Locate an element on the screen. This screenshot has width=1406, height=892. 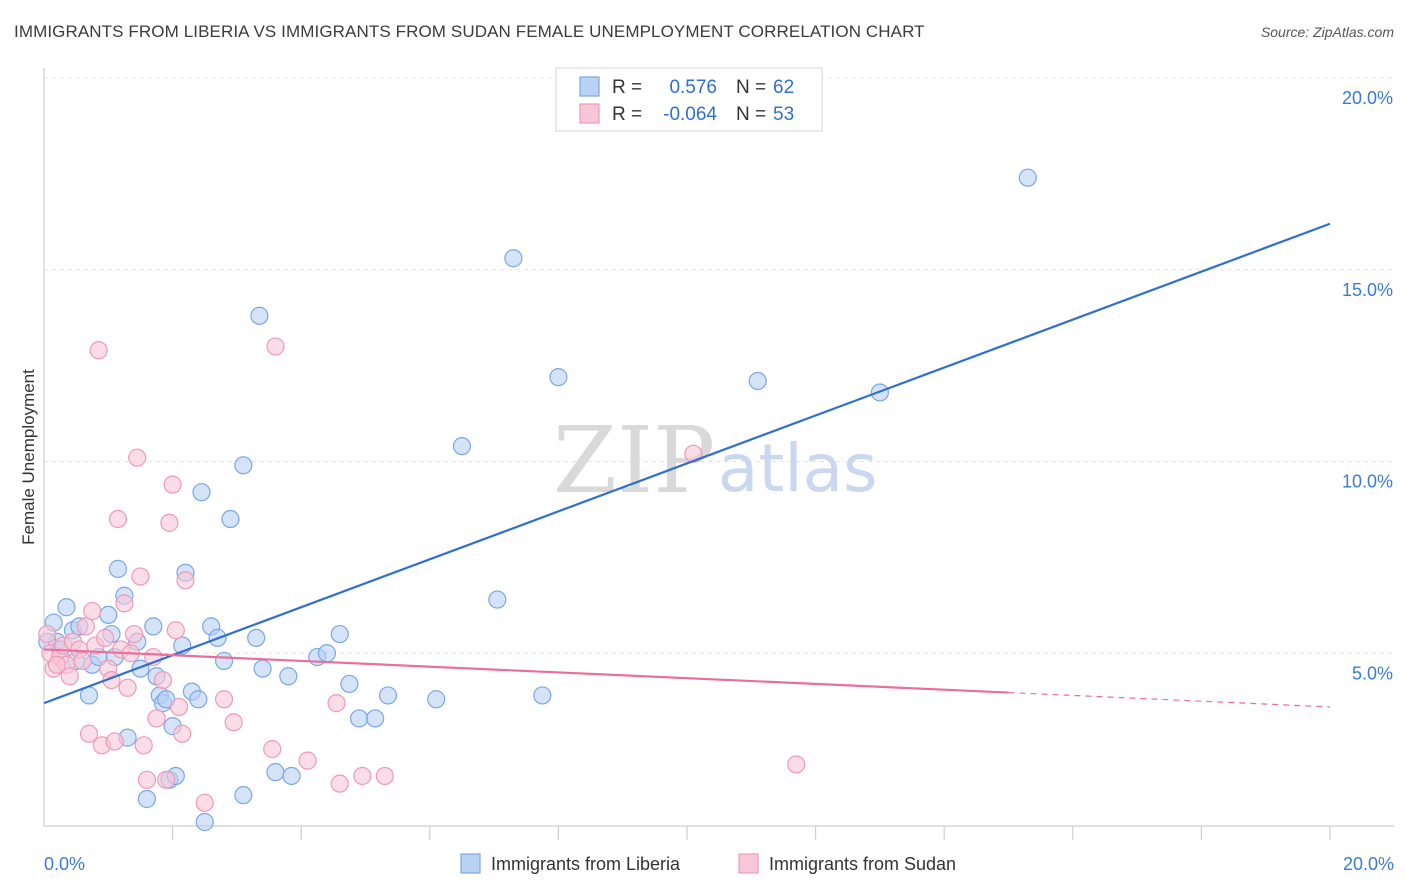
bottom-legend-swatch-liberia is located at coordinates (470, 863).